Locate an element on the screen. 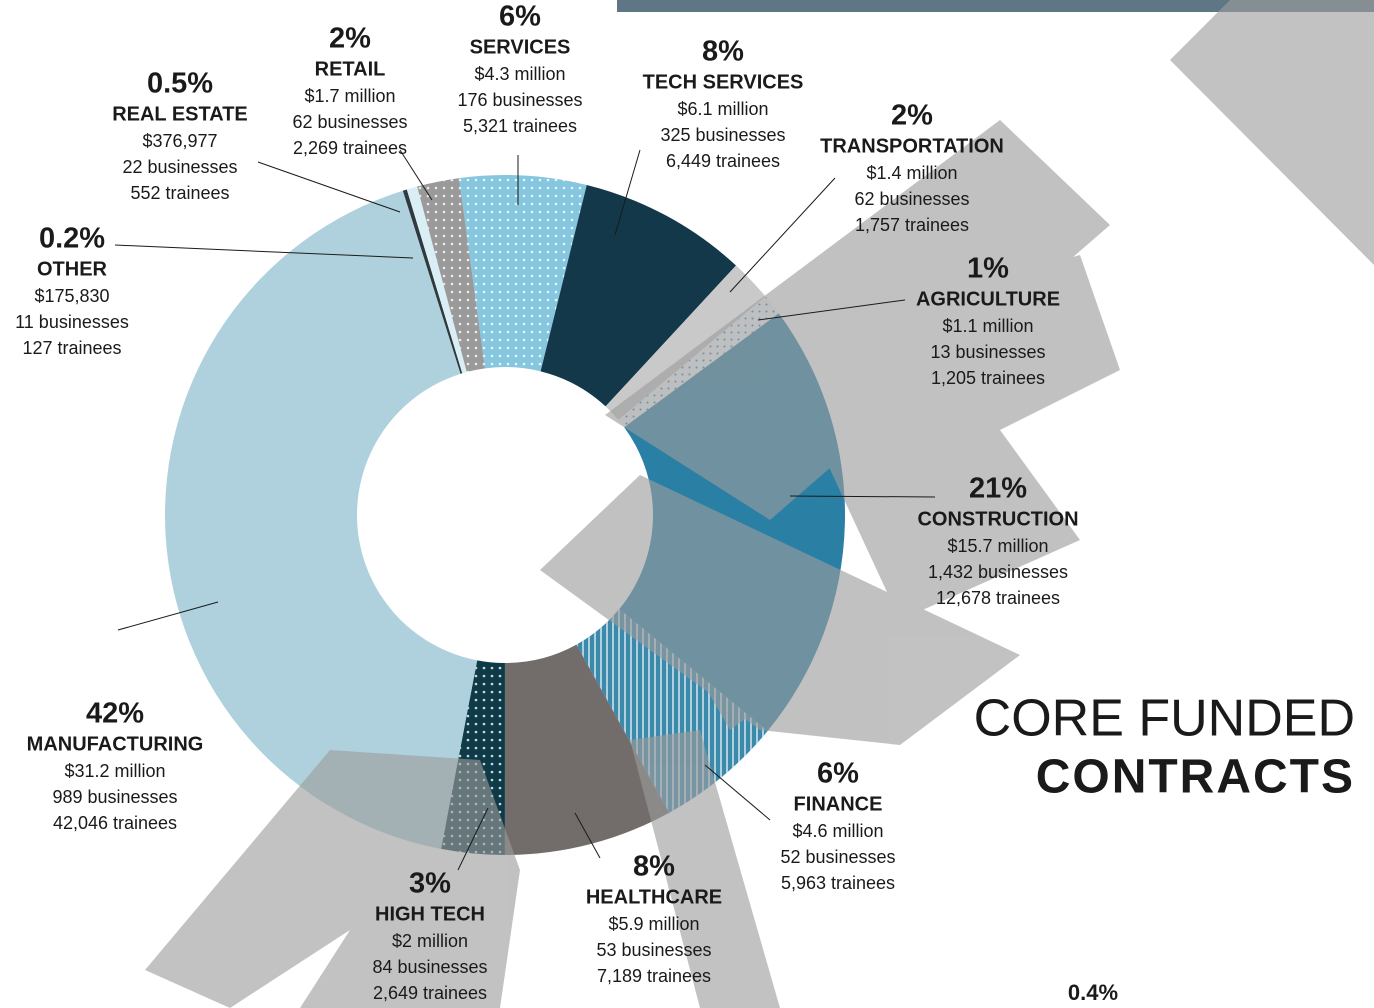  businesses-label: 84 businesses is located at coordinates (429, 967).